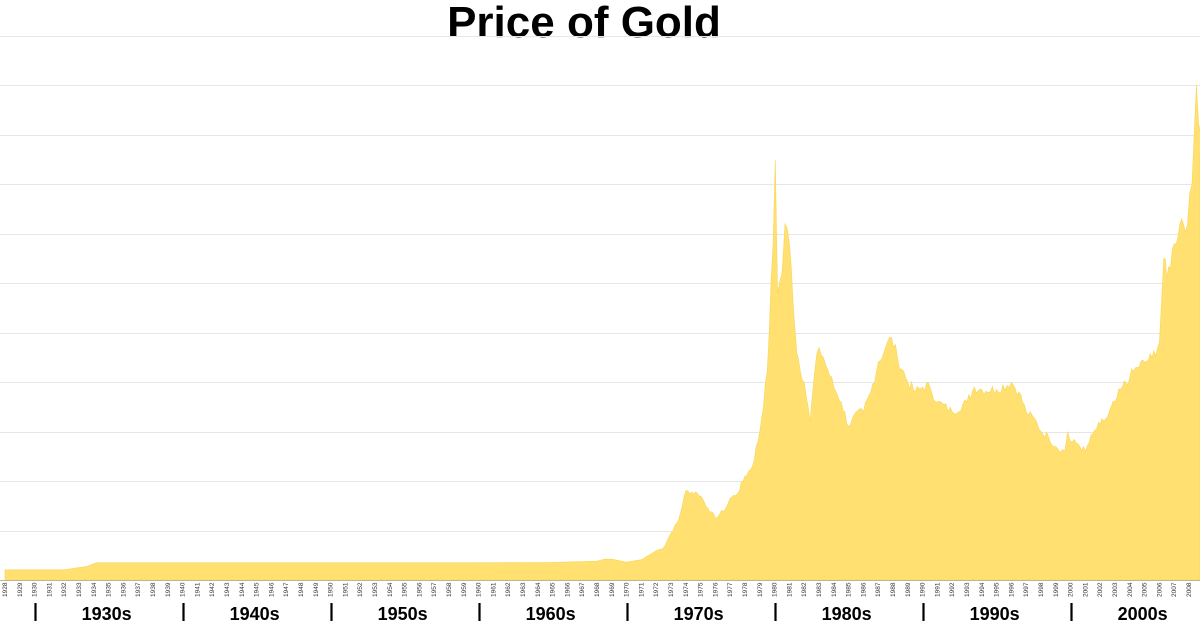 Image resolution: width=1200 pixels, height=624 pixels. I want to click on year-tick-label: 1989, so click(908, 589).